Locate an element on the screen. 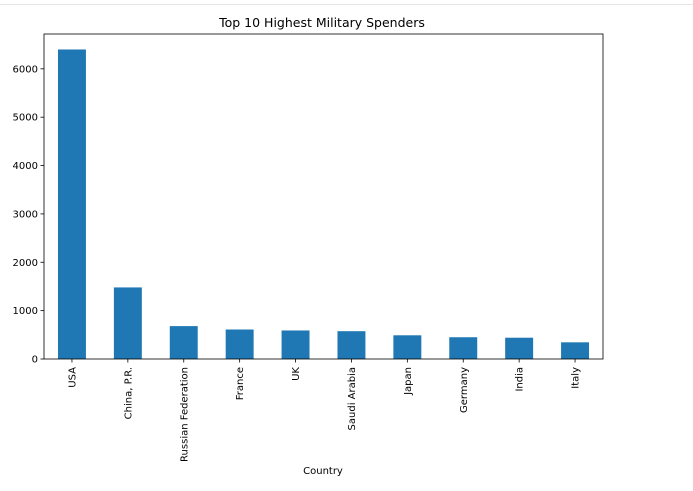 This screenshot has height=491, width=693. x-tick-label: France is located at coordinates (240, 383).